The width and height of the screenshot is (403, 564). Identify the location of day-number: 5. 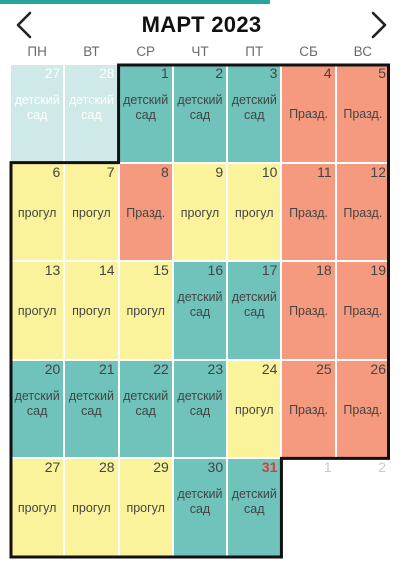
(382, 73).